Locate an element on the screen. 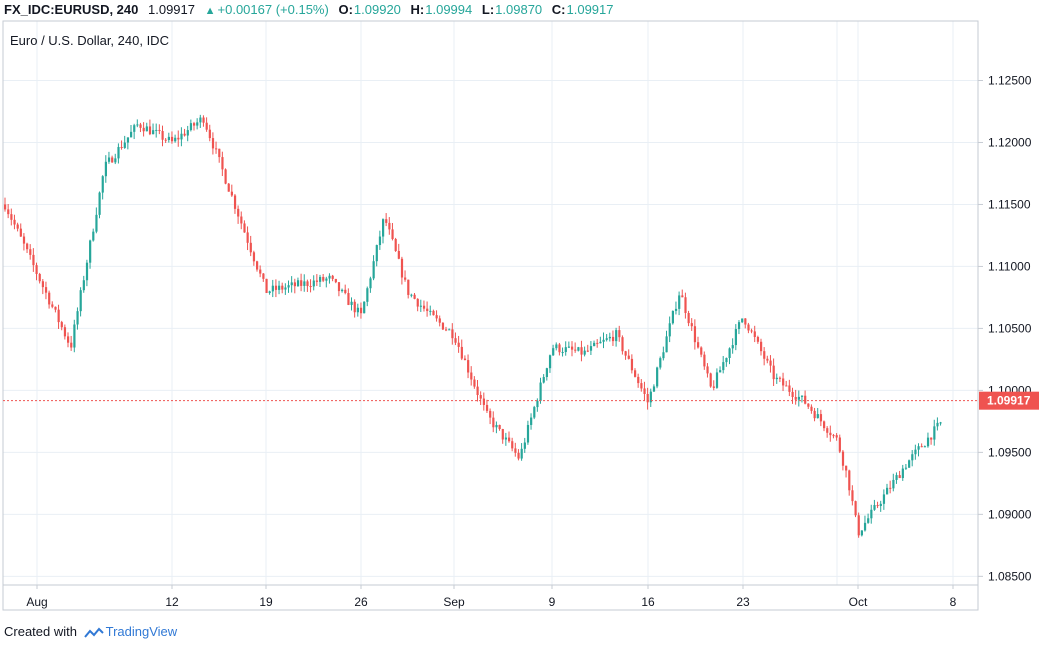  last-price-tag-label: 1.09917 is located at coordinates (1009, 401).